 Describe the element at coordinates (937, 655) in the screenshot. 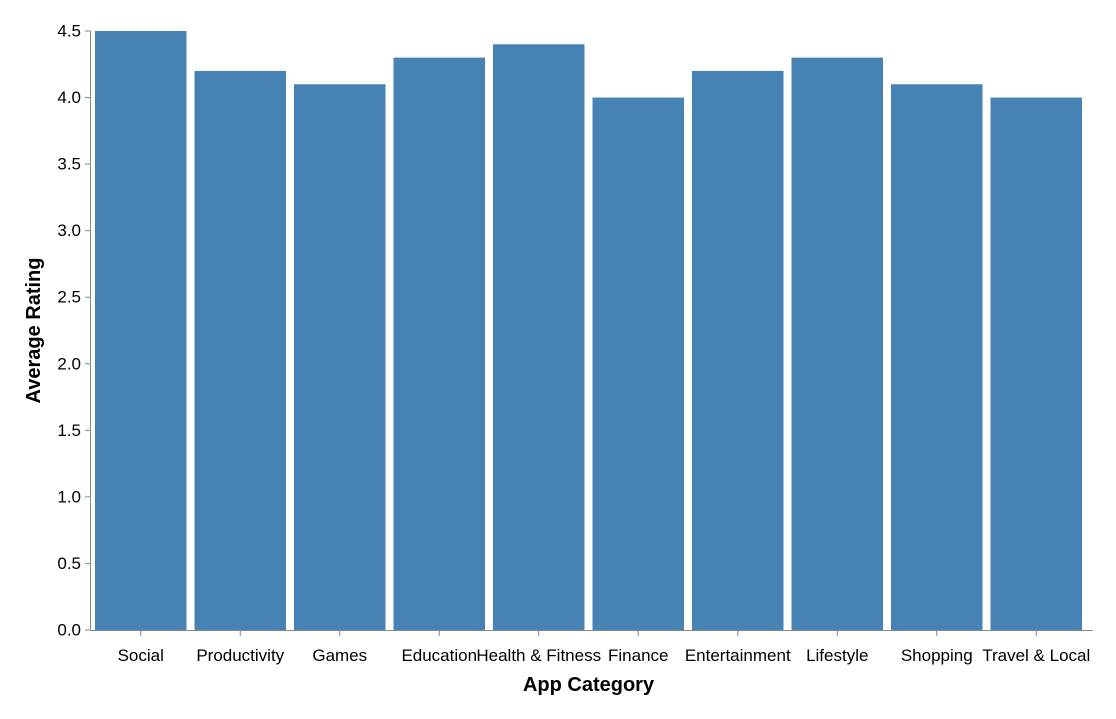

I see `x-tick-label: Shopping` at that location.